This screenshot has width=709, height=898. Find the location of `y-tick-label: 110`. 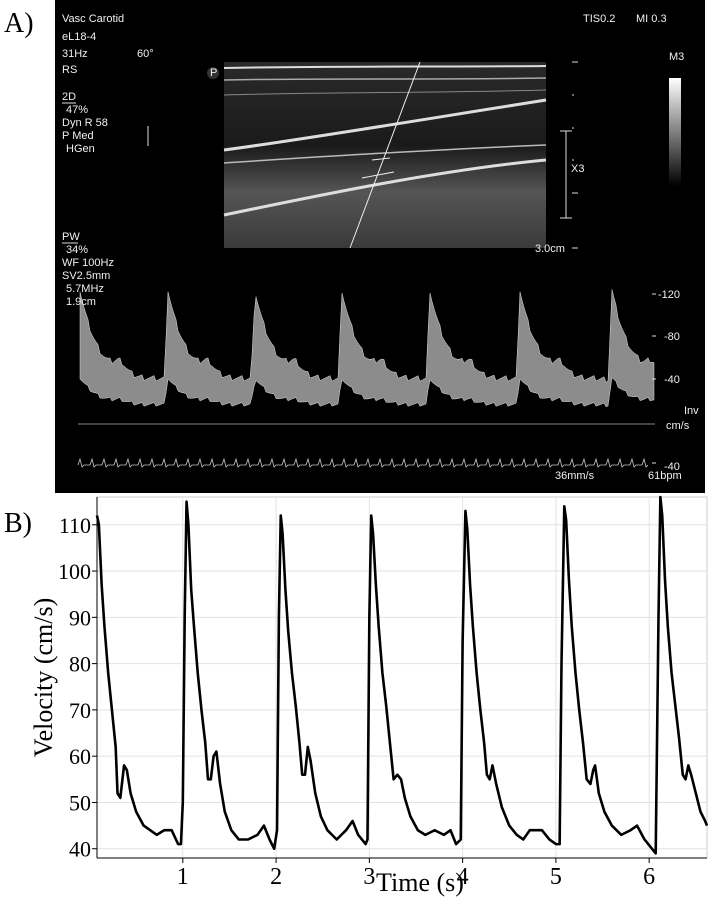

y-tick-label: 110 is located at coordinates (75, 525).